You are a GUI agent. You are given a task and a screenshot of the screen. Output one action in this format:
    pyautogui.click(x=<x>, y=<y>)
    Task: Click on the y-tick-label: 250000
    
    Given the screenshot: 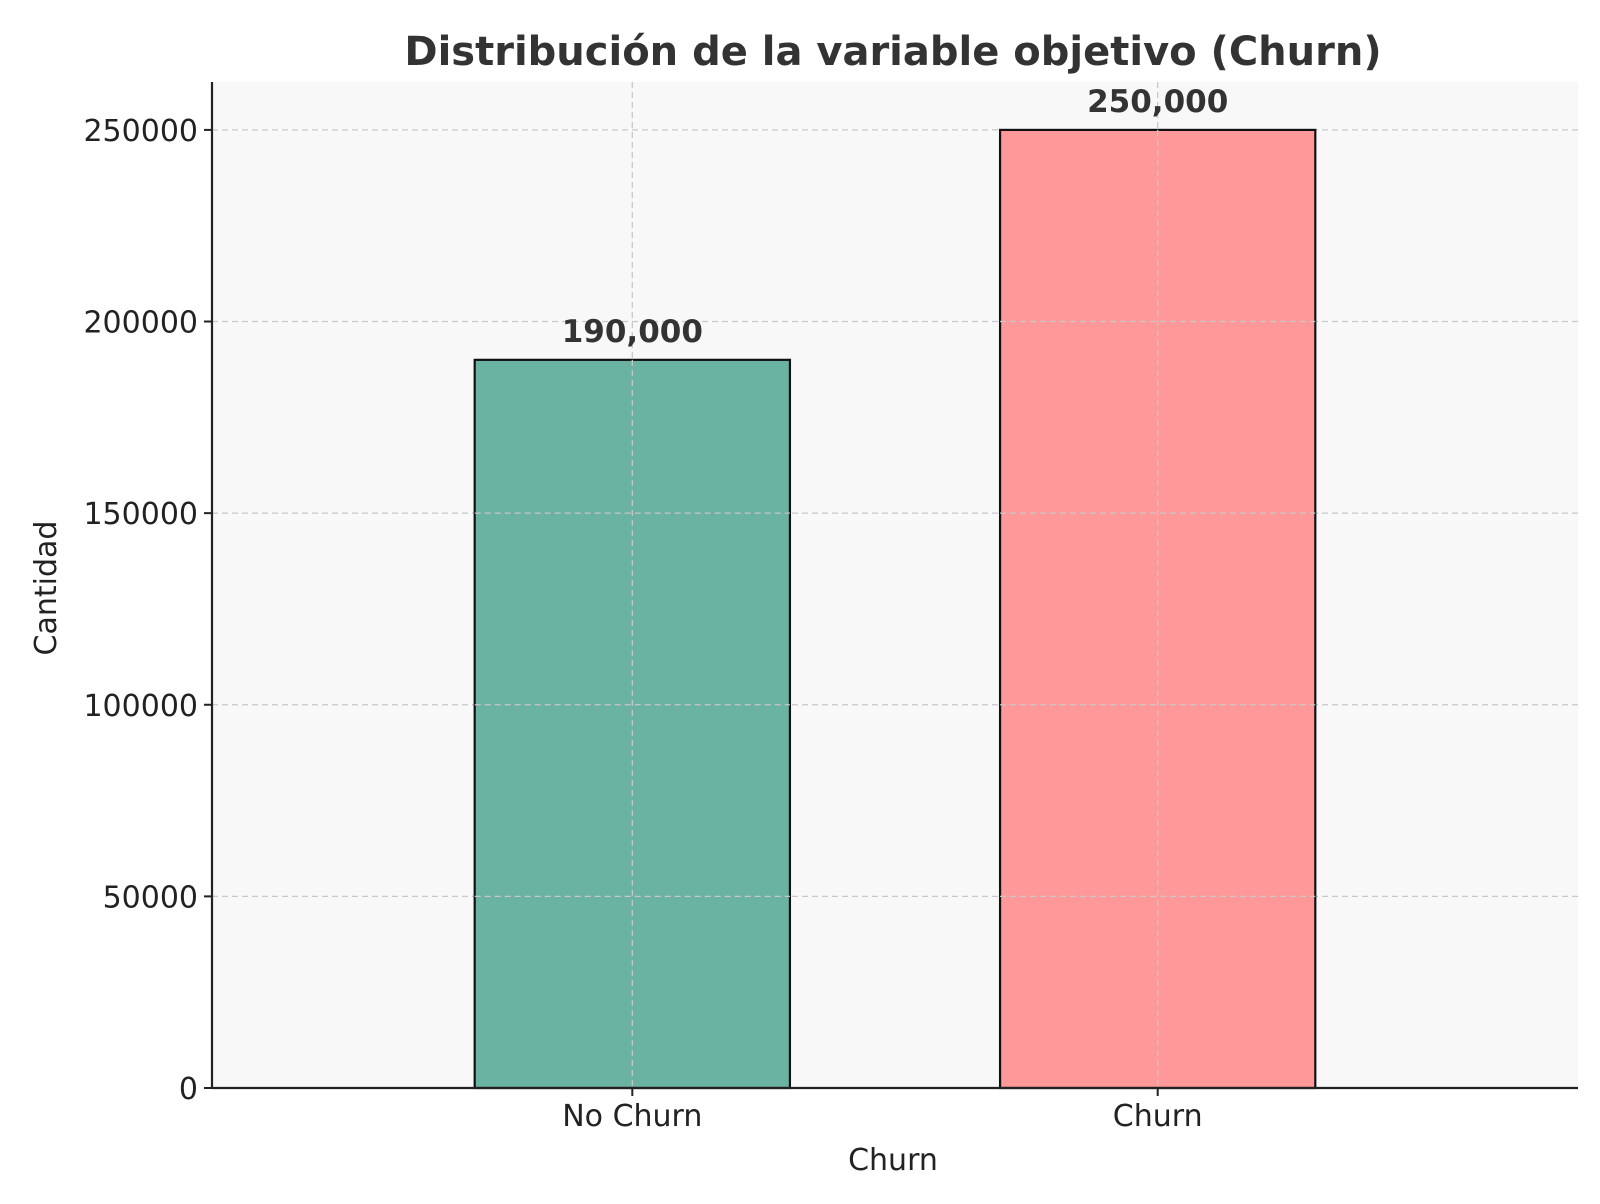 What is the action you would take?
    pyautogui.click(x=140, y=131)
    